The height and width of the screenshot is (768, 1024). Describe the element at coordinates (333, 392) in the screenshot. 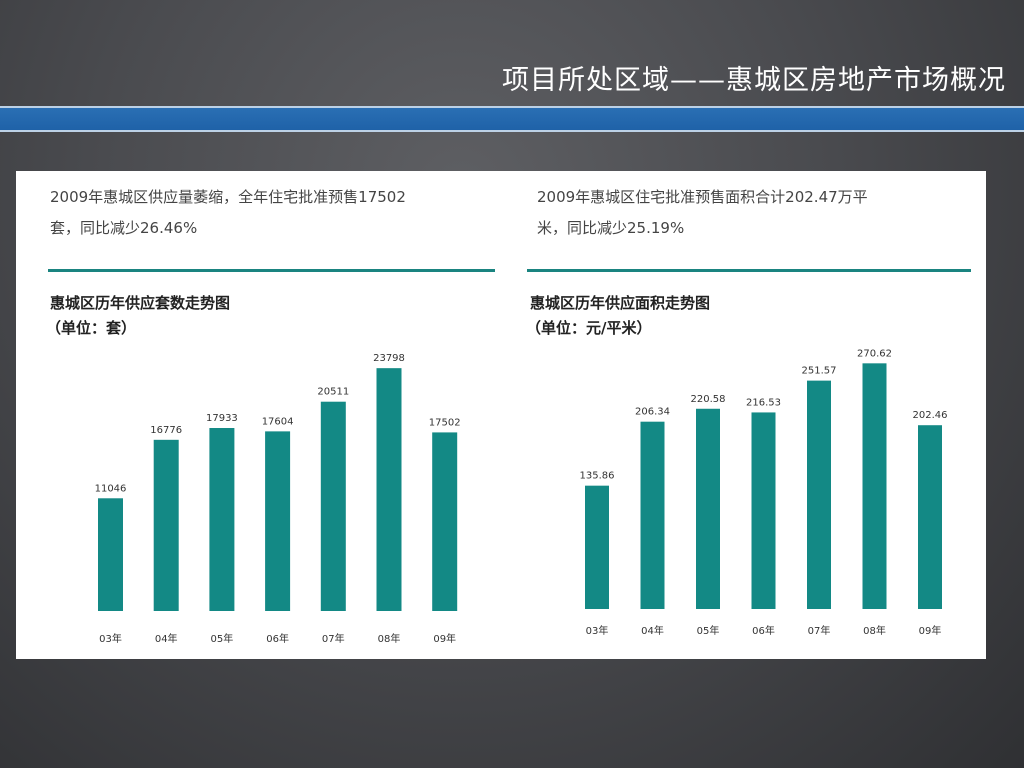

I see `data-label: 20511` at that location.